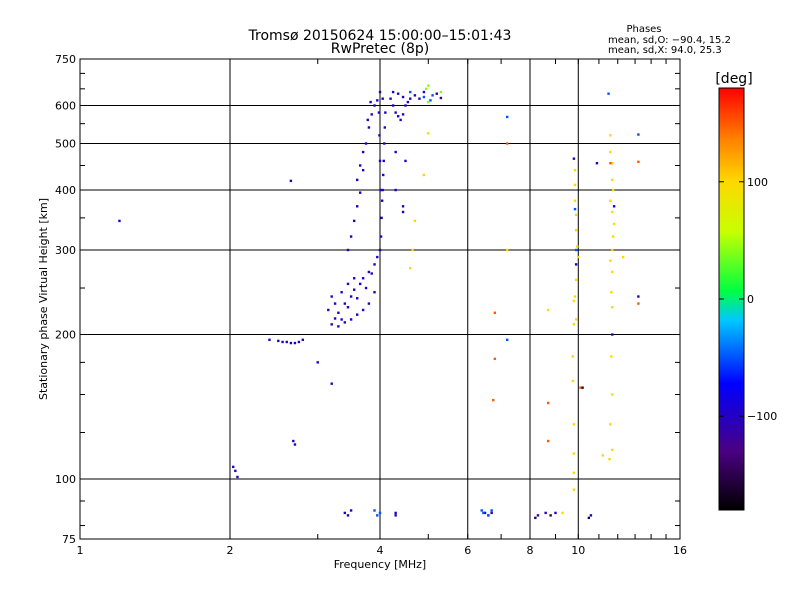  What do you see at coordinates (65, 106) in the screenshot?
I see `y-tick-label: 600` at bounding box center [65, 106].